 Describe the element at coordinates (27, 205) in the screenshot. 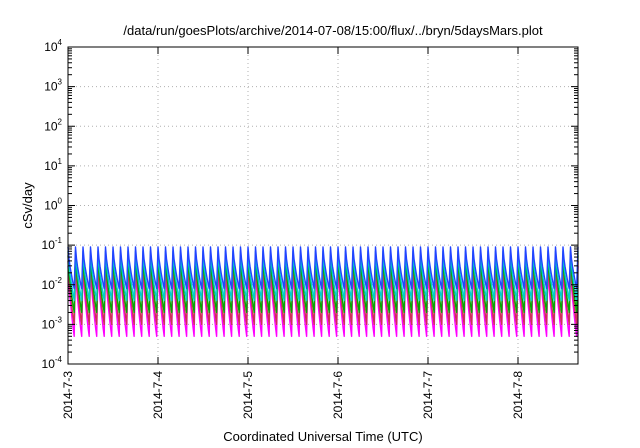

I see `y-axis-label: cSv/day` at that location.